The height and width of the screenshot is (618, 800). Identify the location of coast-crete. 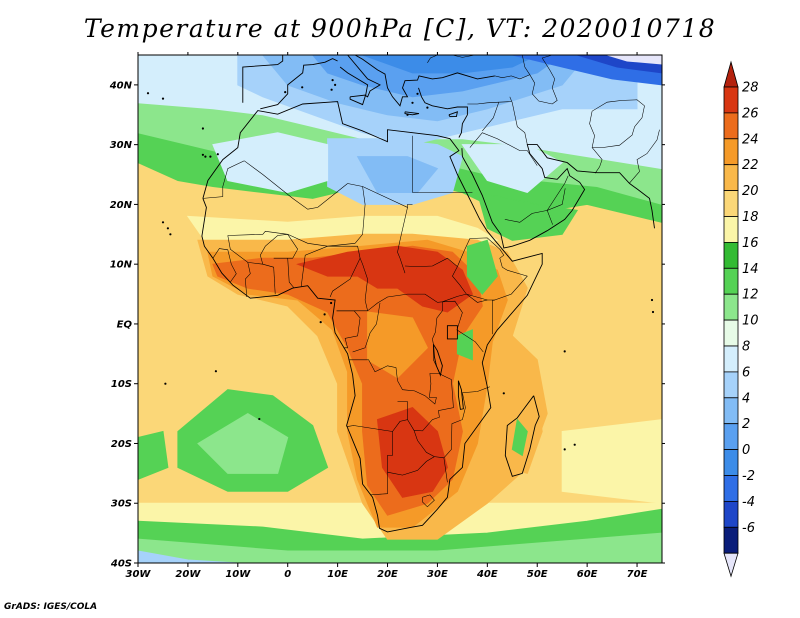
(412, 113).